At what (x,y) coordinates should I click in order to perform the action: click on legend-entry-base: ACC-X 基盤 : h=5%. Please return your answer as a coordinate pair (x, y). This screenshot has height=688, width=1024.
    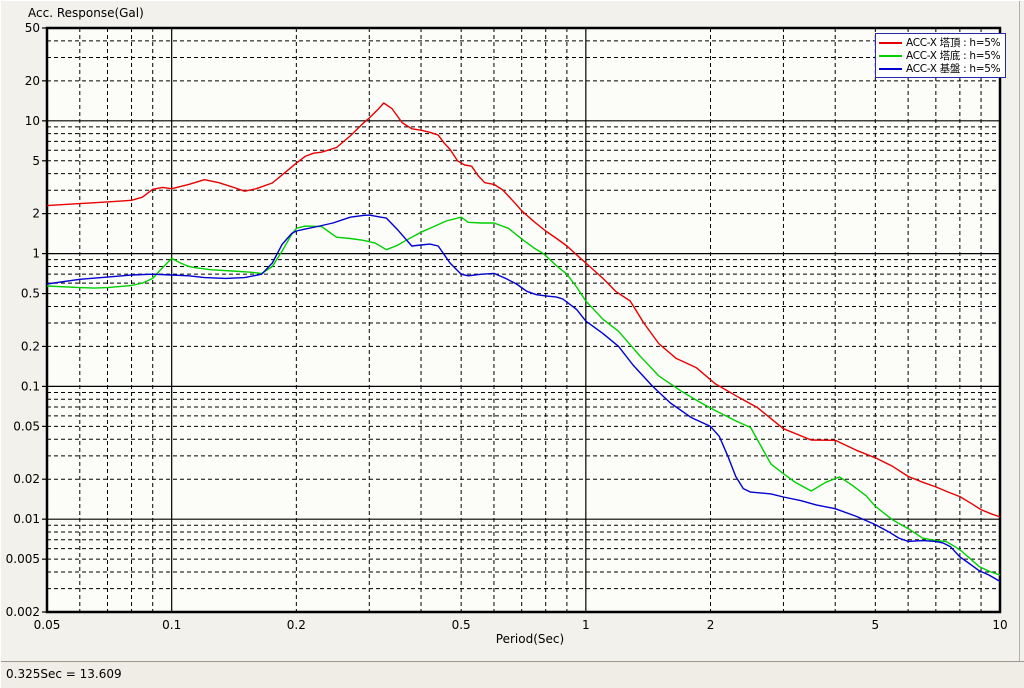
    Looking at the image, I should click on (940, 68).